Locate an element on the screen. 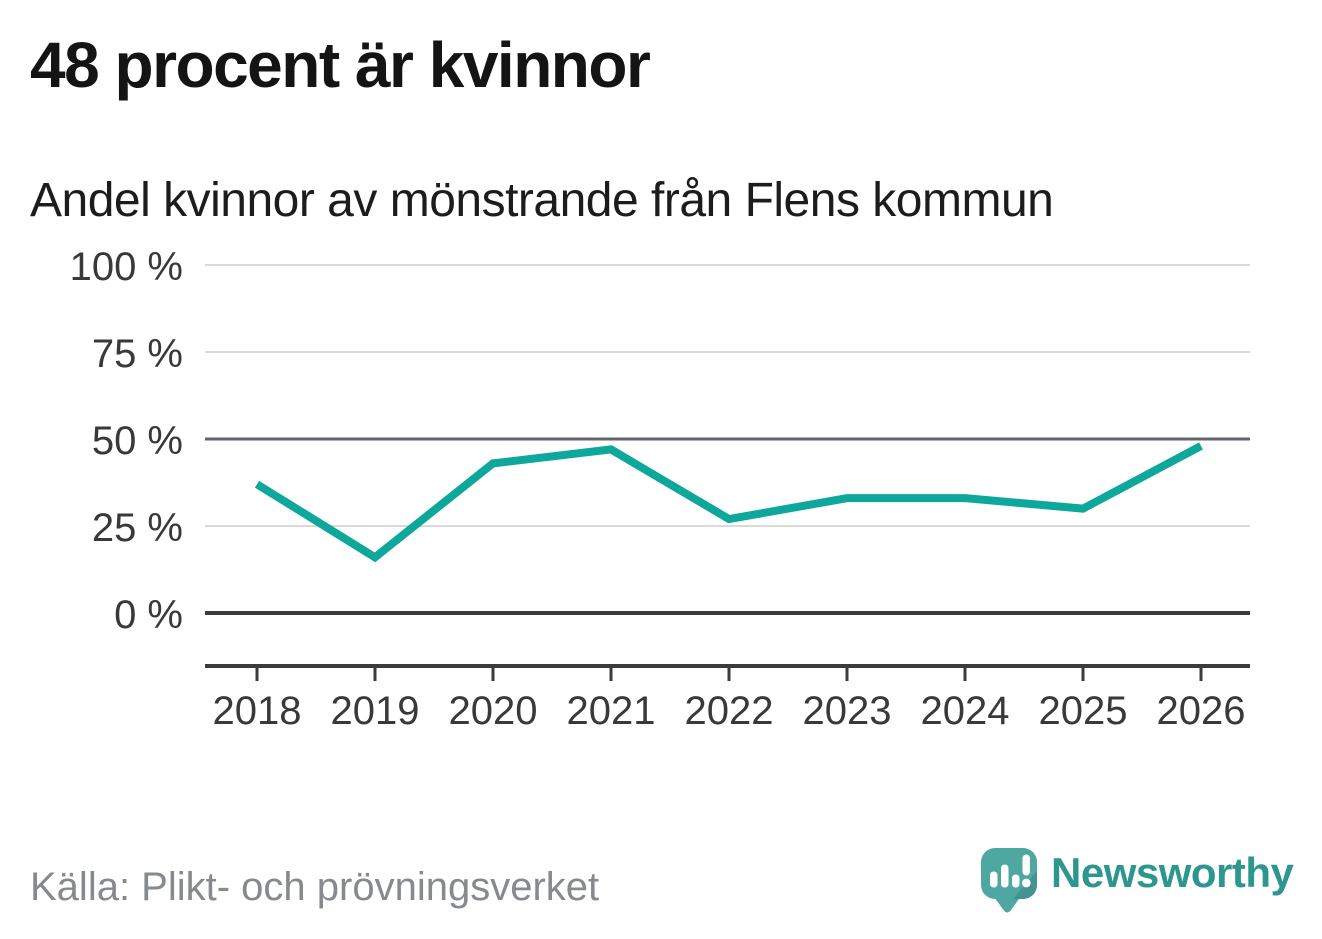 This screenshot has width=1322, height=939. x-axis-tick-label: 2026 is located at coordinates (1201, 711).